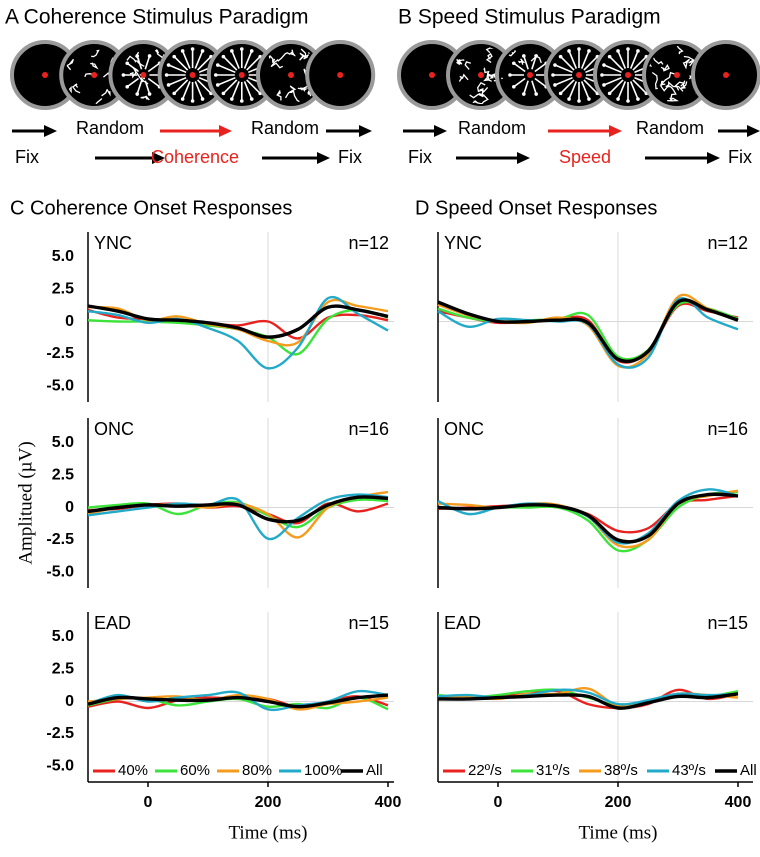 The height and width of the screenshot is (857, 760). Describe the element at coordinates (463, 243) in the screenshot. I see `panel-annotation: YNC` at that location.